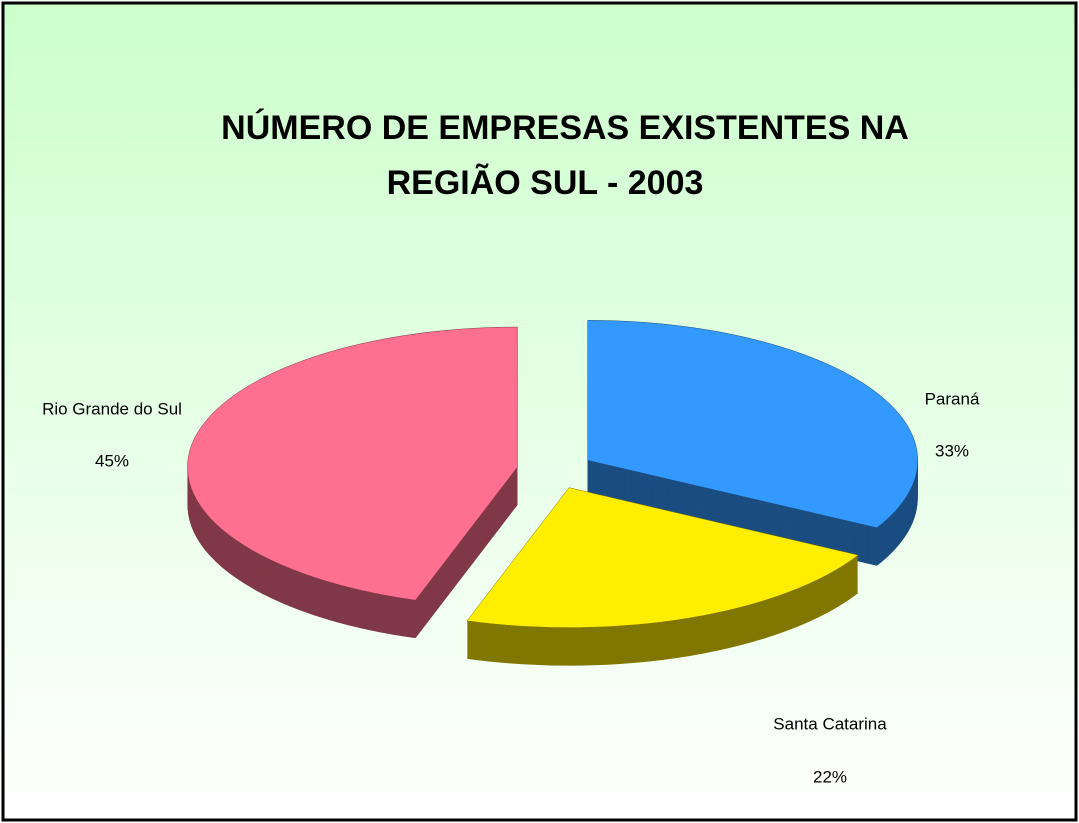 The image size is (1079, 823). What do you see at coordinates (830, 776) in the screenshot?
I see `slice-value-label: 22%` at bounding box center [830, 776].